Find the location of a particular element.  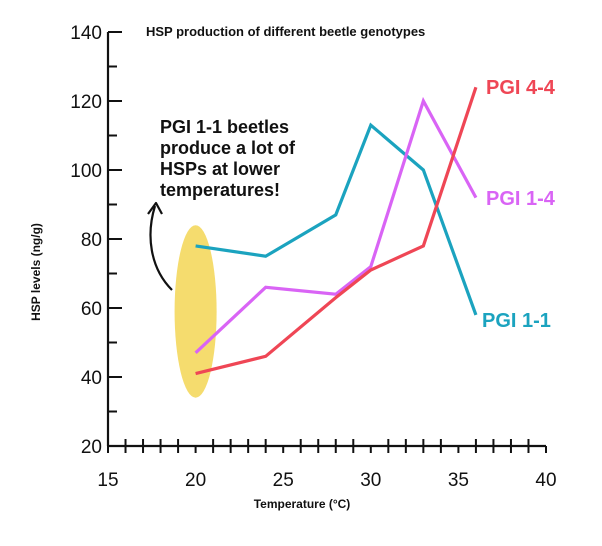

annotation-line-2: produce a lot of is located at coordinates (228, 148).